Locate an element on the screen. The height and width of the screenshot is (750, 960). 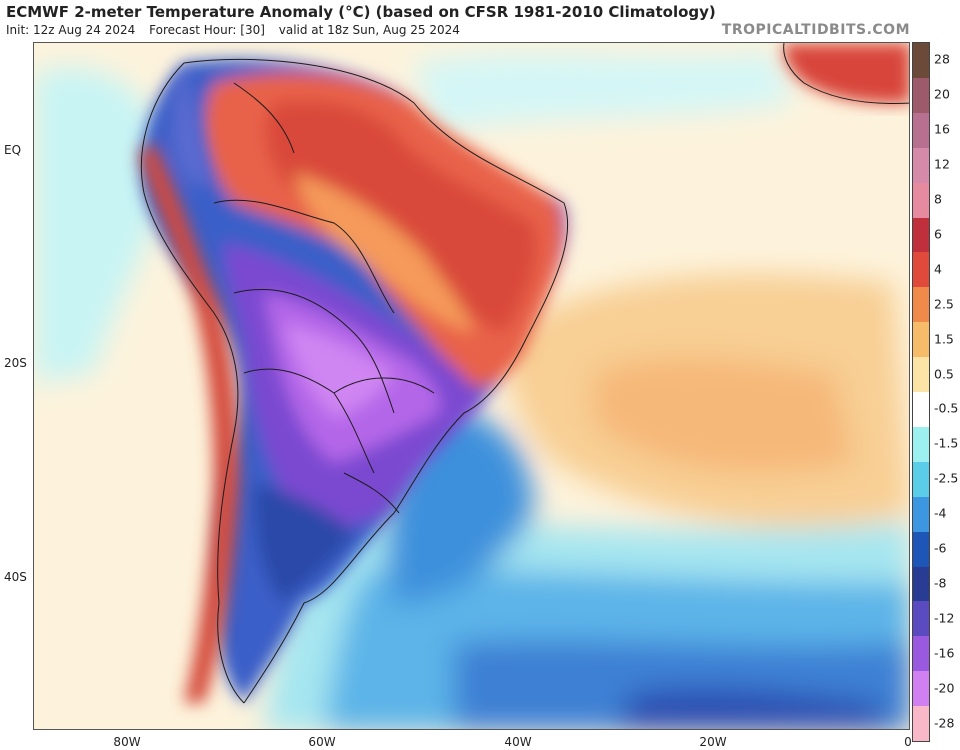
colorbar-label: 6 is located at coordinates (938, 234).